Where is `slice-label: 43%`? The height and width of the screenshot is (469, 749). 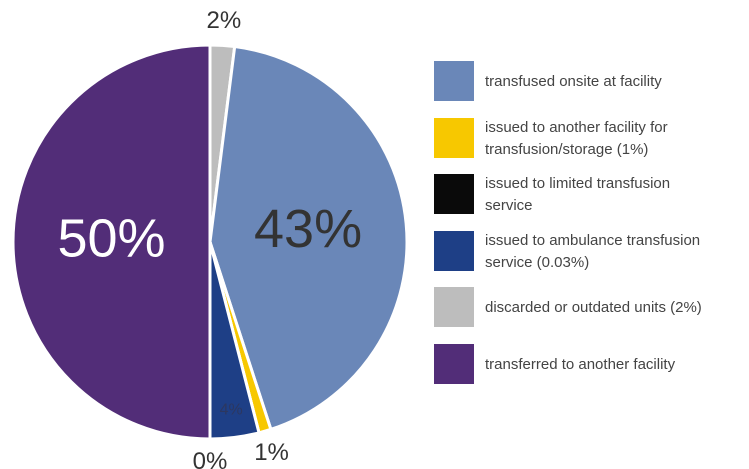 slice-label: 43% is located at coordinates (308, 229).